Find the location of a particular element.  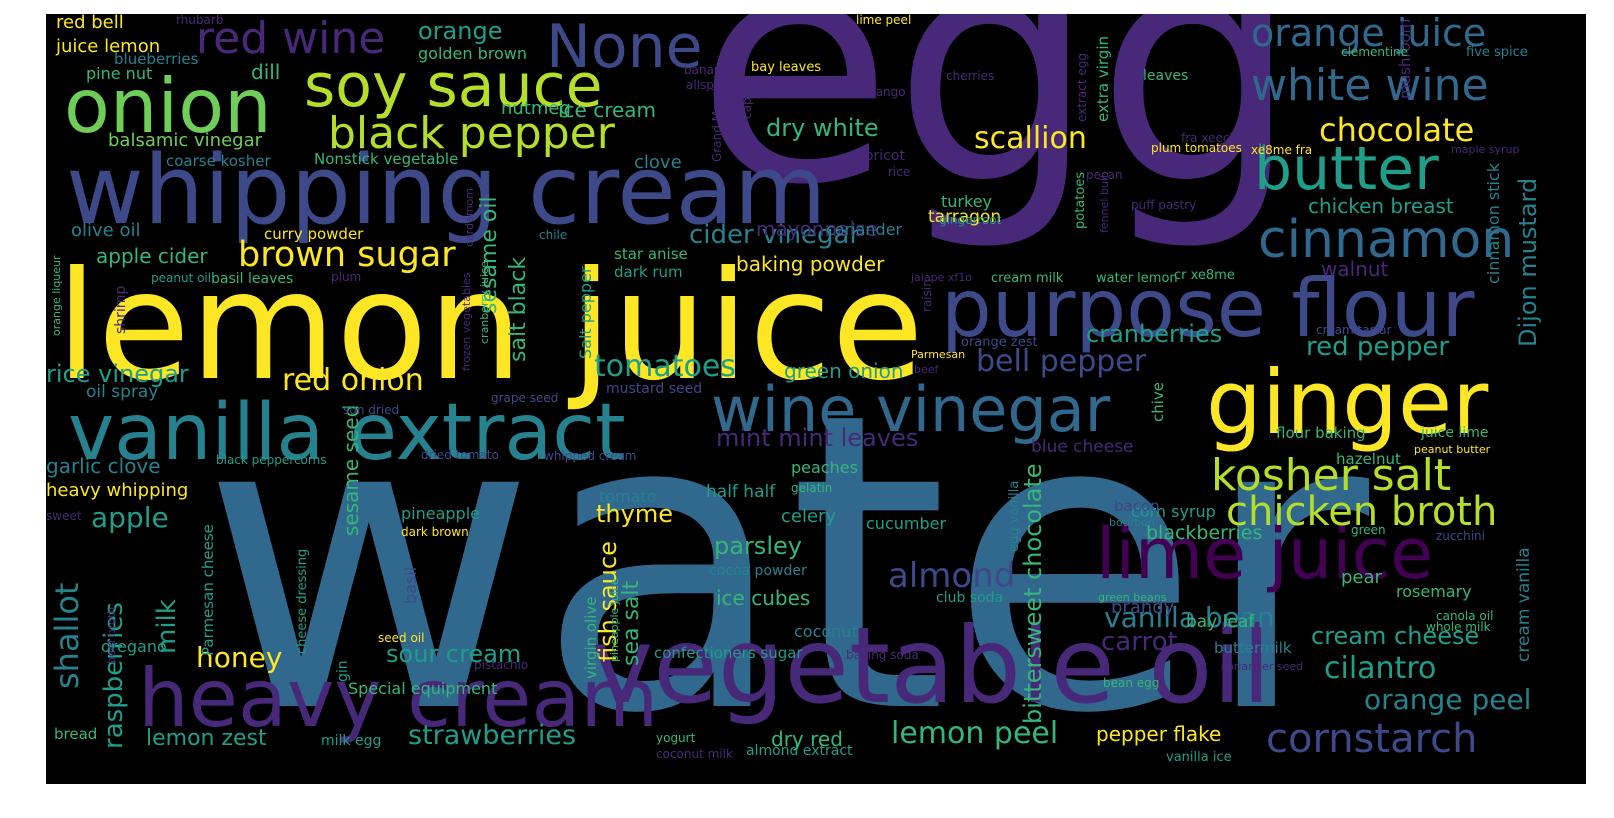

word-strawberries: strawberries is located at coordinates (492, 735).